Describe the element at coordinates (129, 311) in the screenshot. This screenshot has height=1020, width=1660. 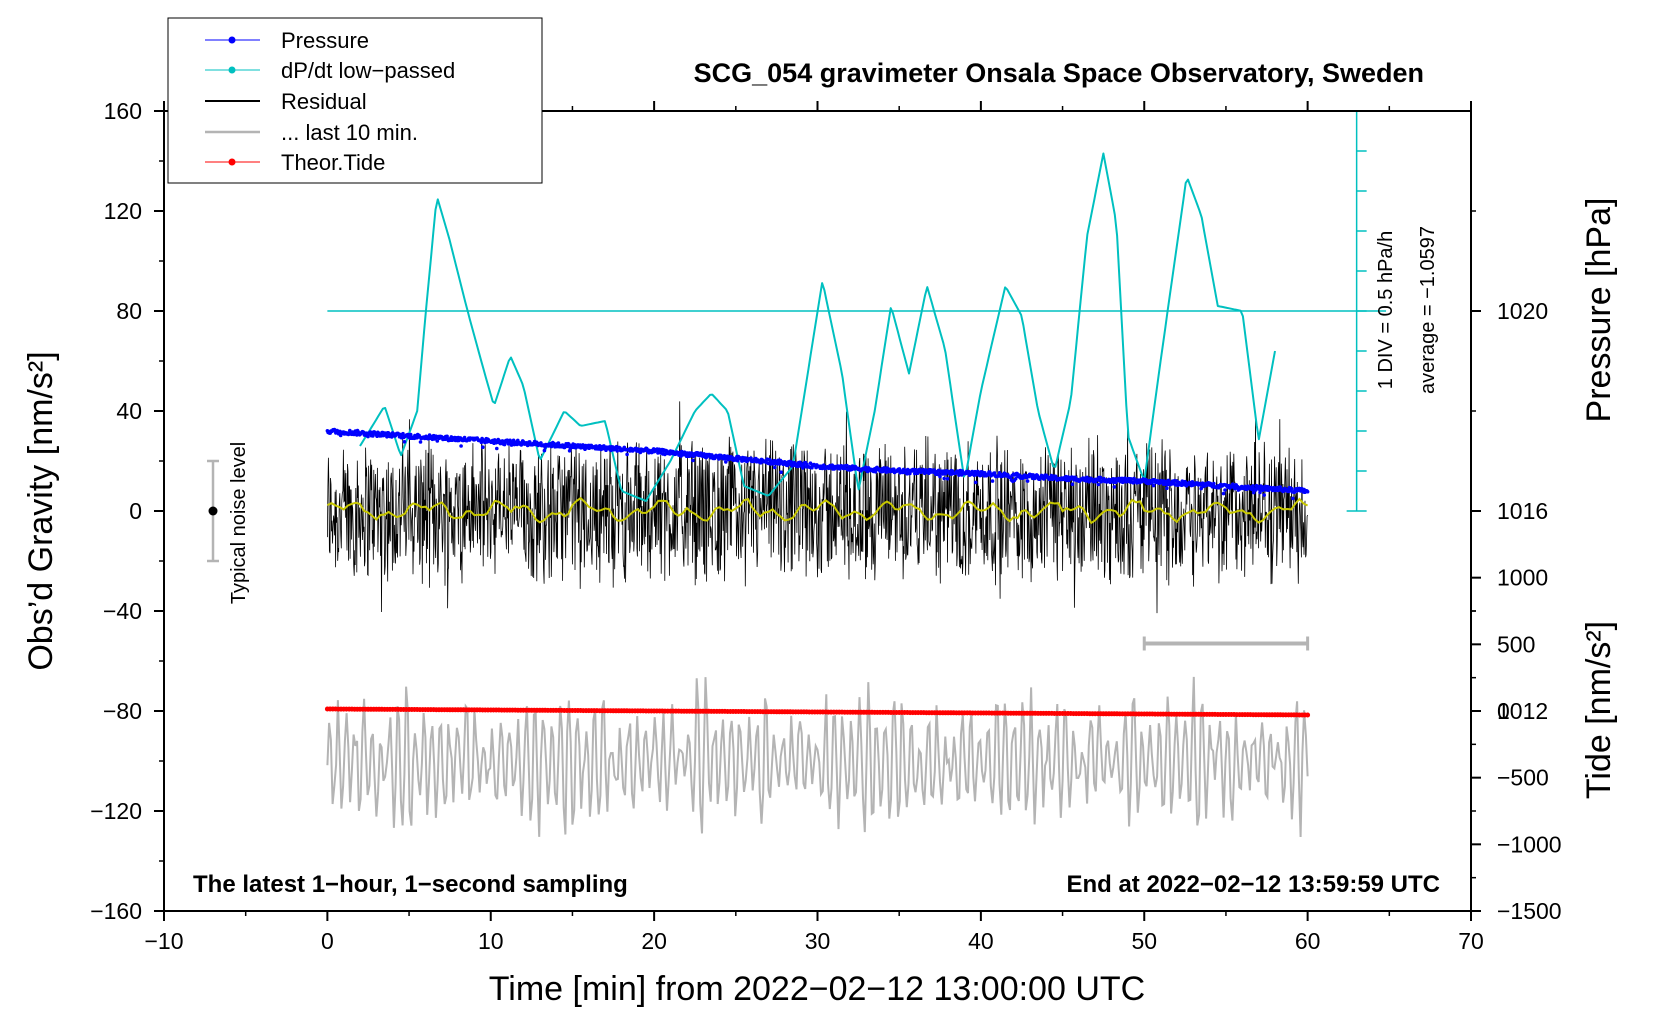
I see `y-gravity-tick-label: 80` at that location.